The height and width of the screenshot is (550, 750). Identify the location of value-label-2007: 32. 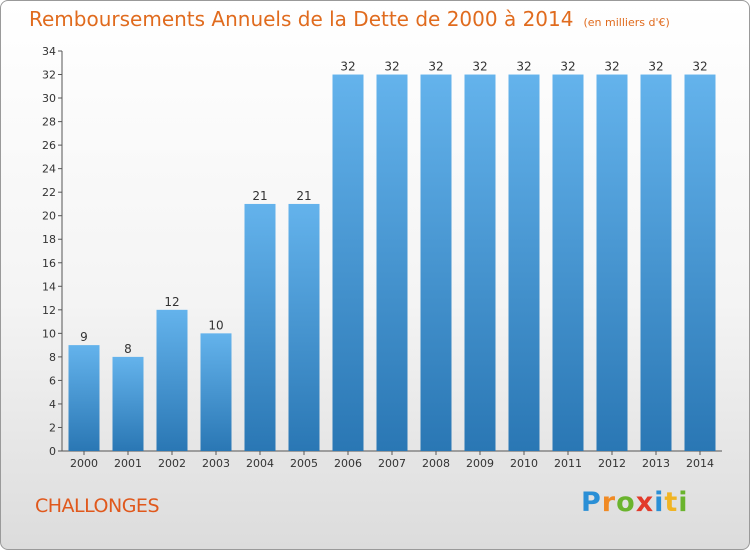
(391, 67).